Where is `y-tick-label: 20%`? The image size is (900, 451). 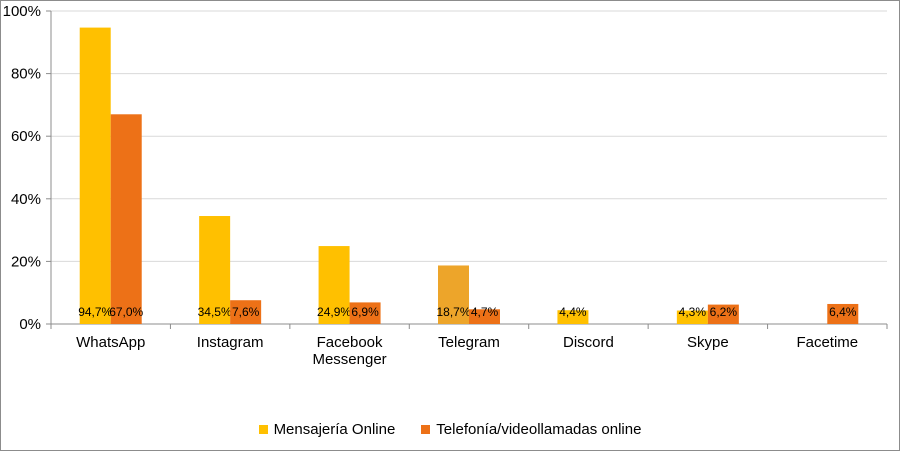
y-tick-label: 20% is located at coordinates (26, 261).